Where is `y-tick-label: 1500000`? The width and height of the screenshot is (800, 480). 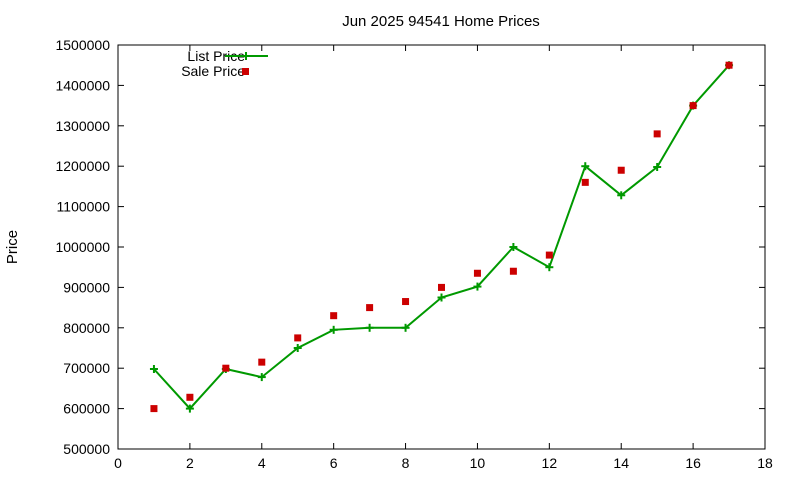 y-tick-label: 1500000 is located at coordinates (82, 45).